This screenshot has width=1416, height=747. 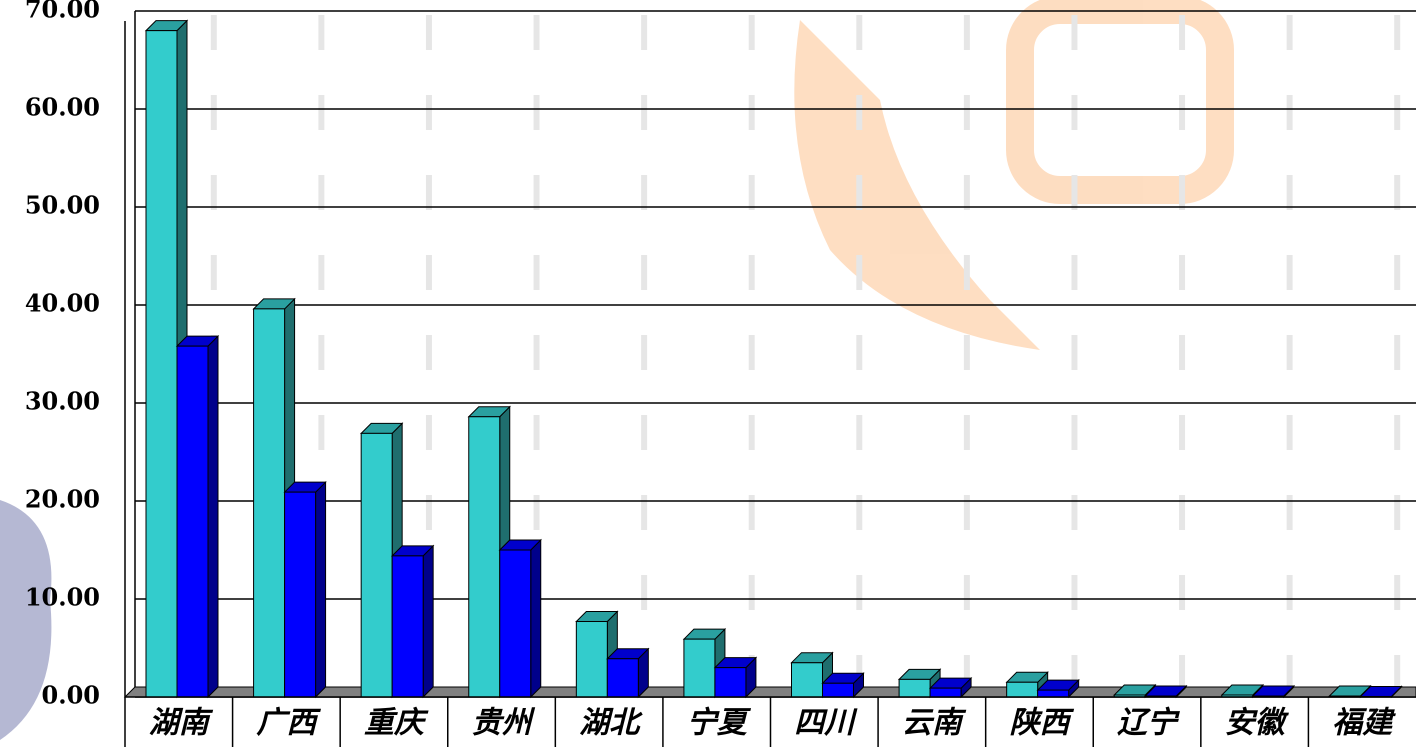 I want to click on x-tick-label: 四川, so click(x=826, y=723).